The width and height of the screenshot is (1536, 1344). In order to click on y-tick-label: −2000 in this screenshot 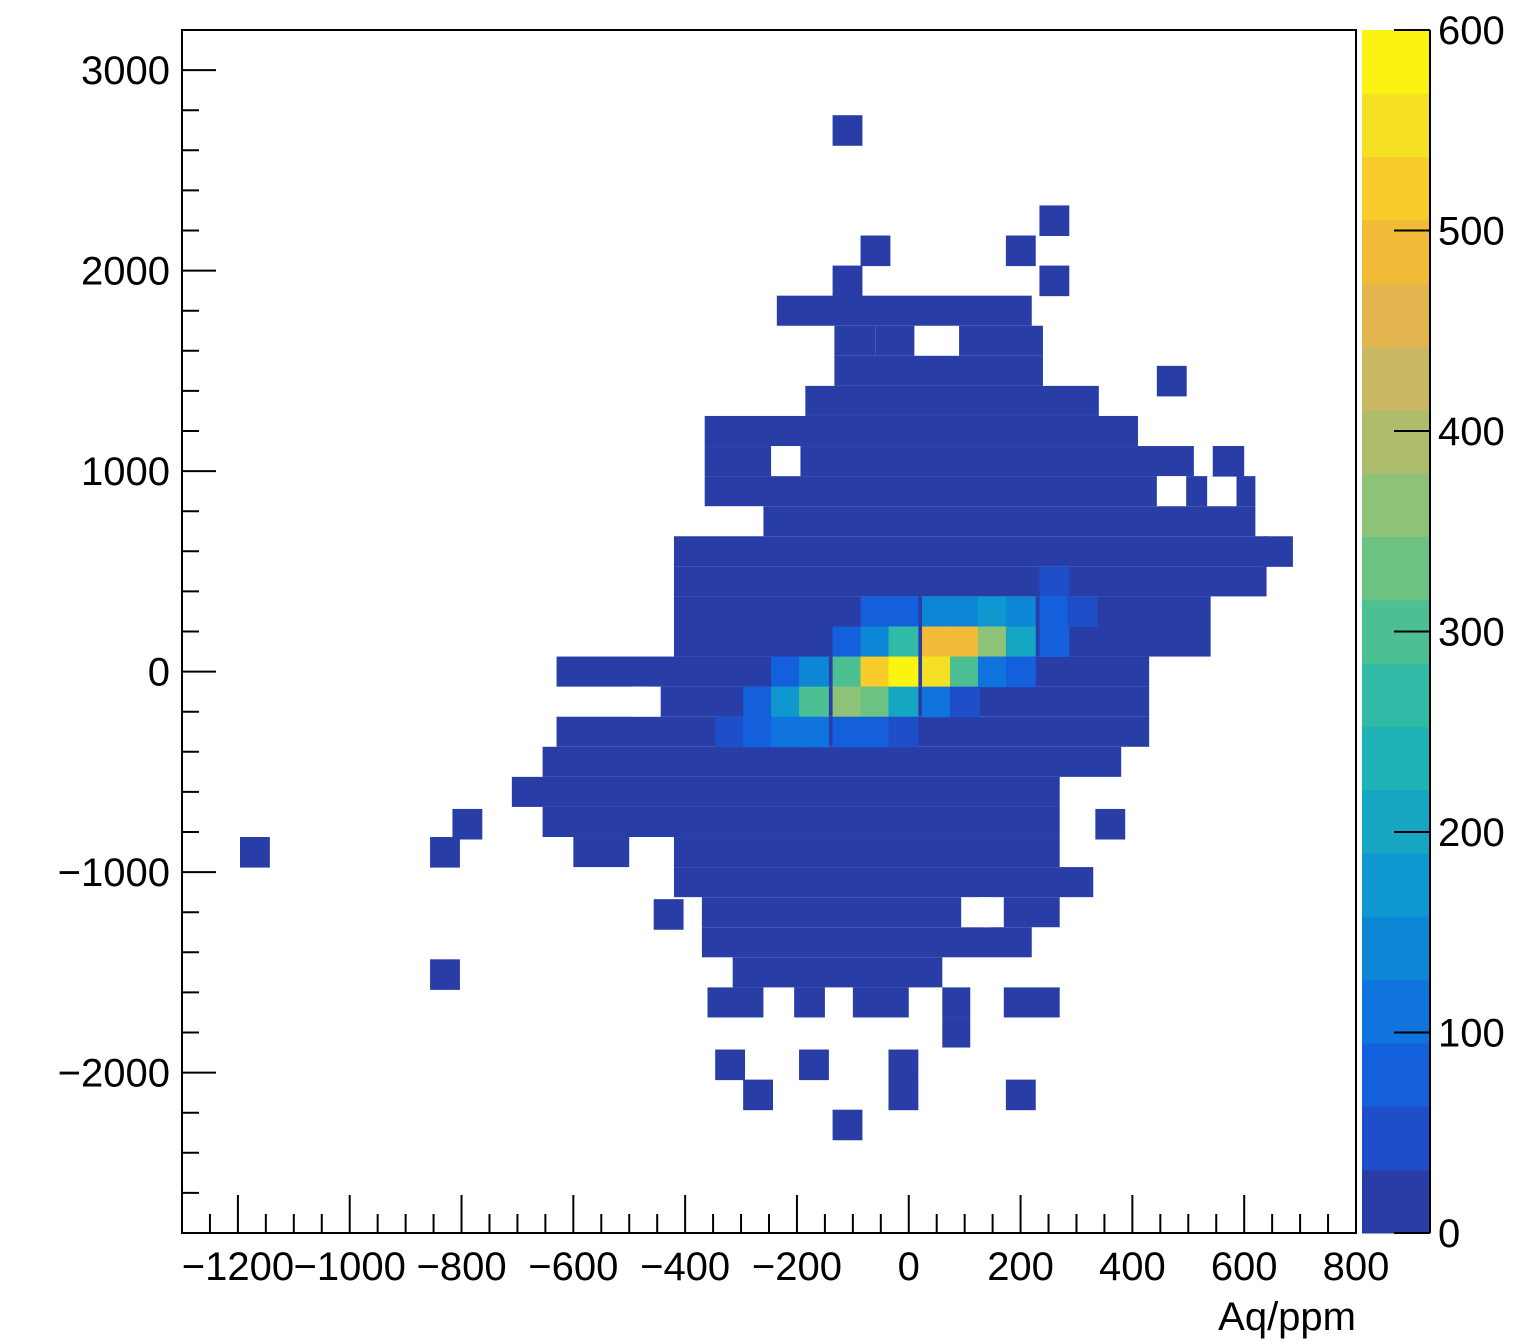, I will do `click(114, 1074)`.